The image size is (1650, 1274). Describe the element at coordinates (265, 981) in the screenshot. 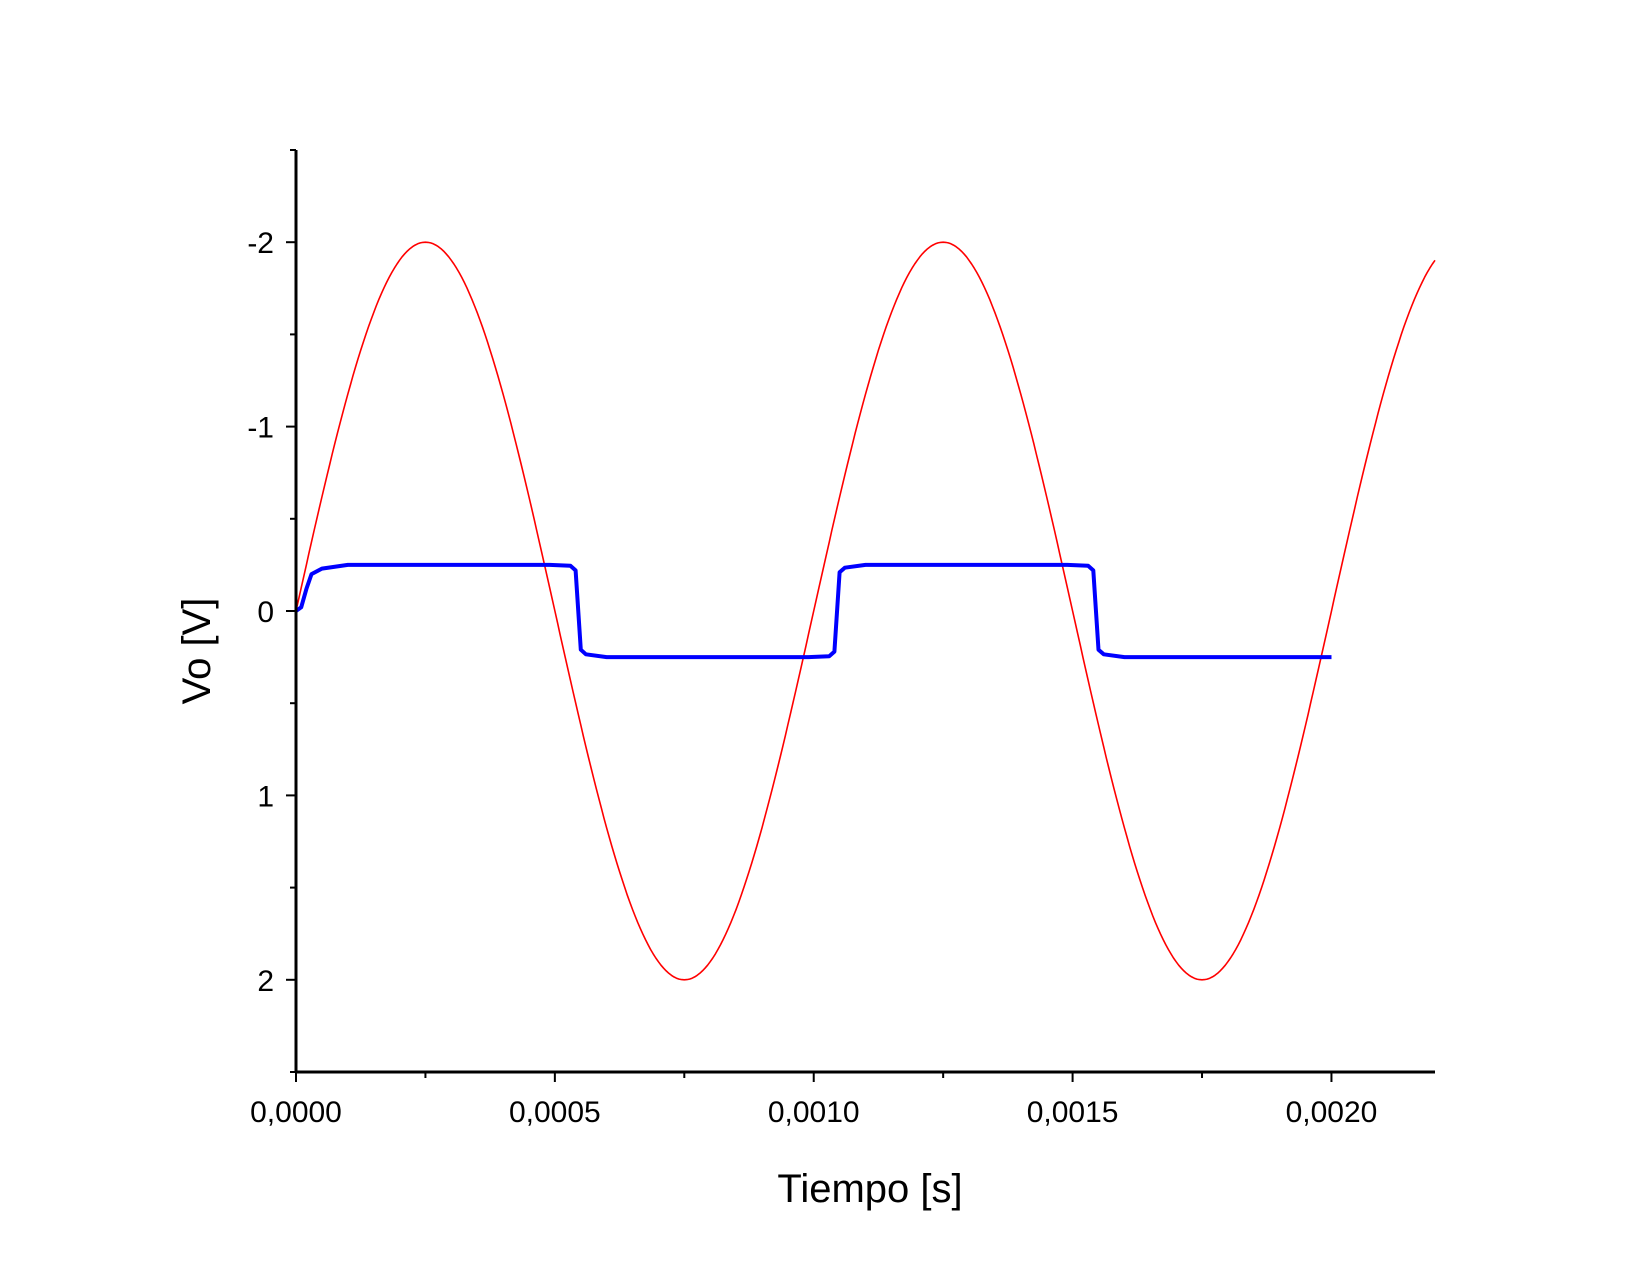

I see `y-tick-label: 2` at that location.